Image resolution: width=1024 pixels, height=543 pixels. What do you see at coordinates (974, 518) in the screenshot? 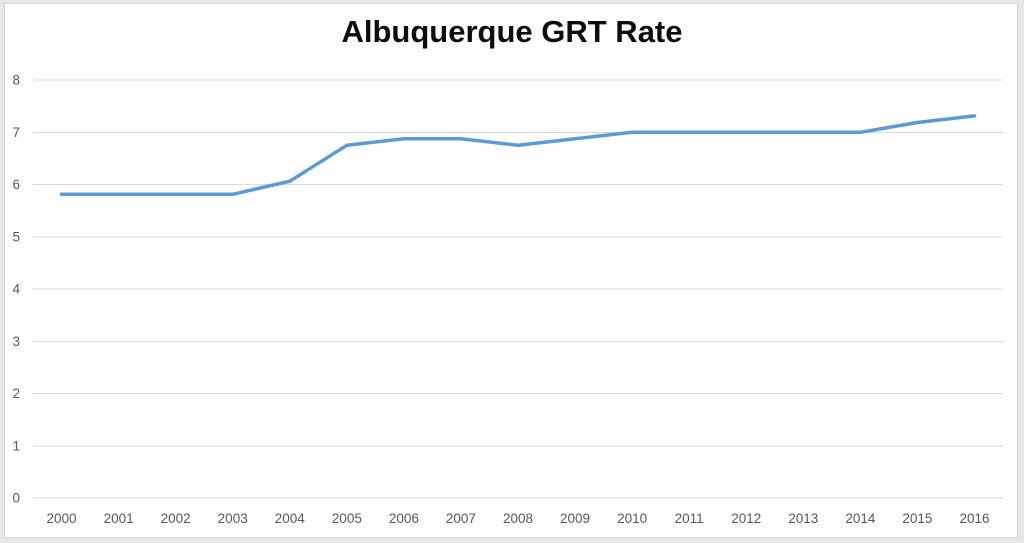
I see `x-axis-tick-label: 2016` at bounding box center [974, 518].